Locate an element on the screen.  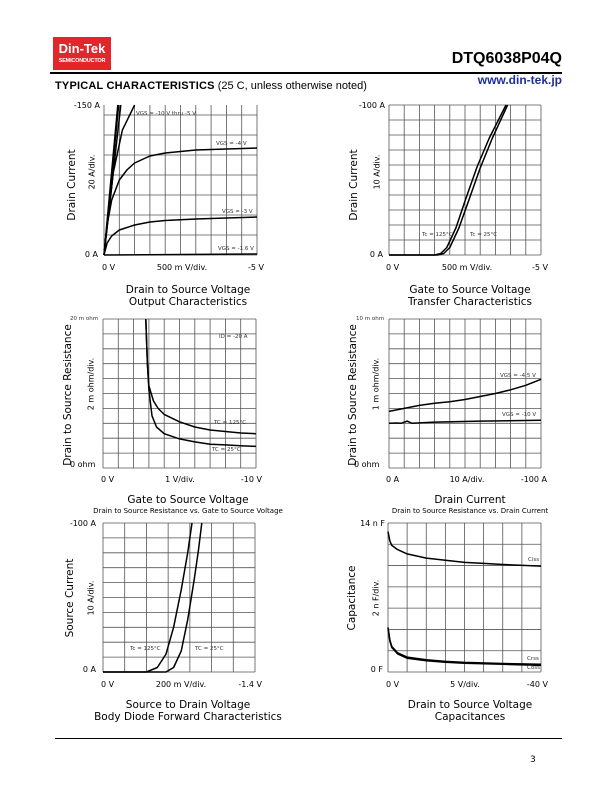
series-curve-vgs-4-v is located at coordinates (180, 201).